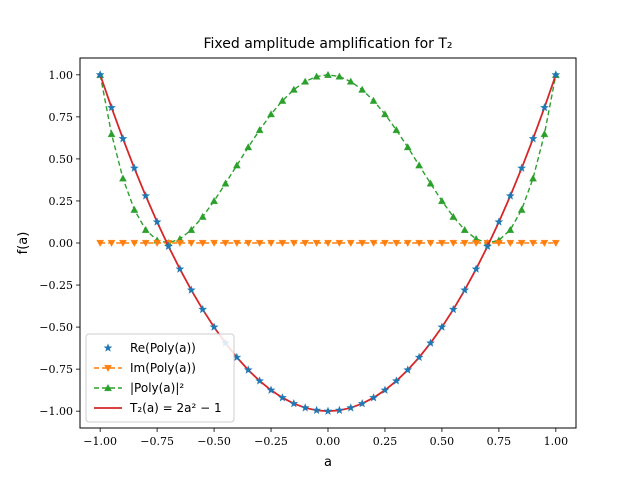 This screenshot has height=480, width=640. What do you see at coordinates (56, 411) in the screenshot?
I see `y-tick-label: −1.00` at bounding box center [56, 411].